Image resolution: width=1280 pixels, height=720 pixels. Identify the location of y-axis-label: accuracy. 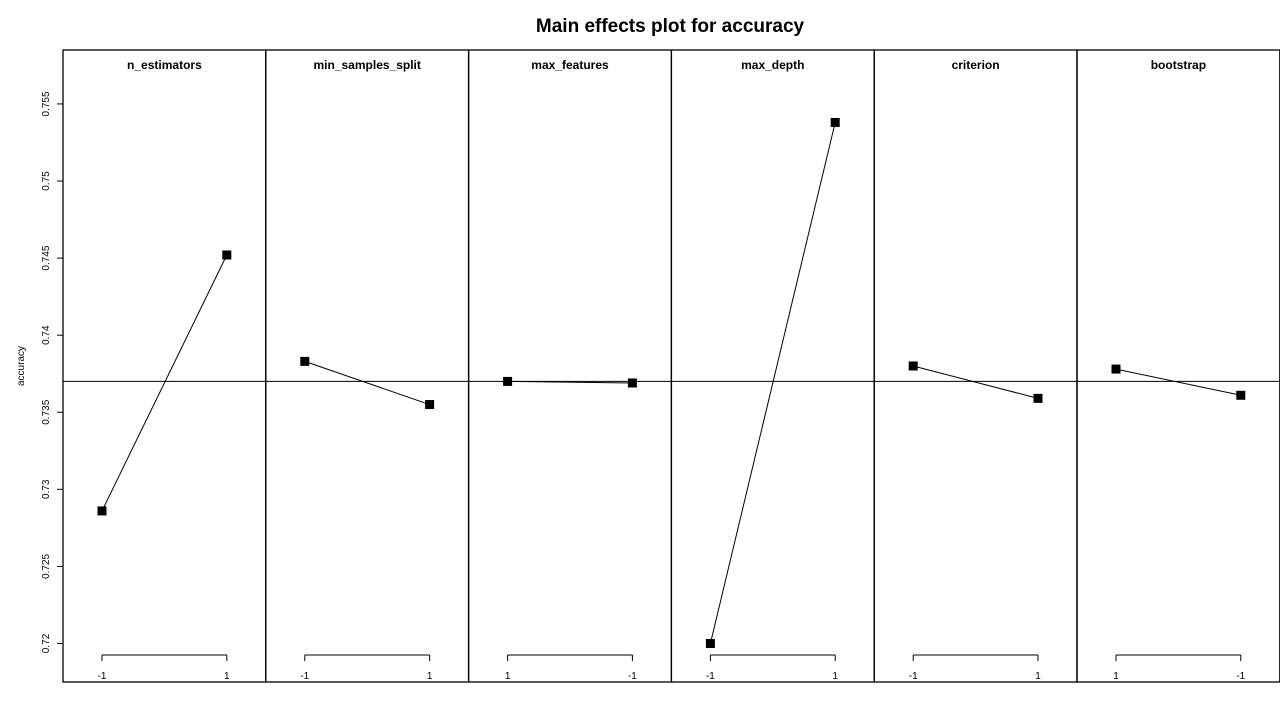
(21, 366).